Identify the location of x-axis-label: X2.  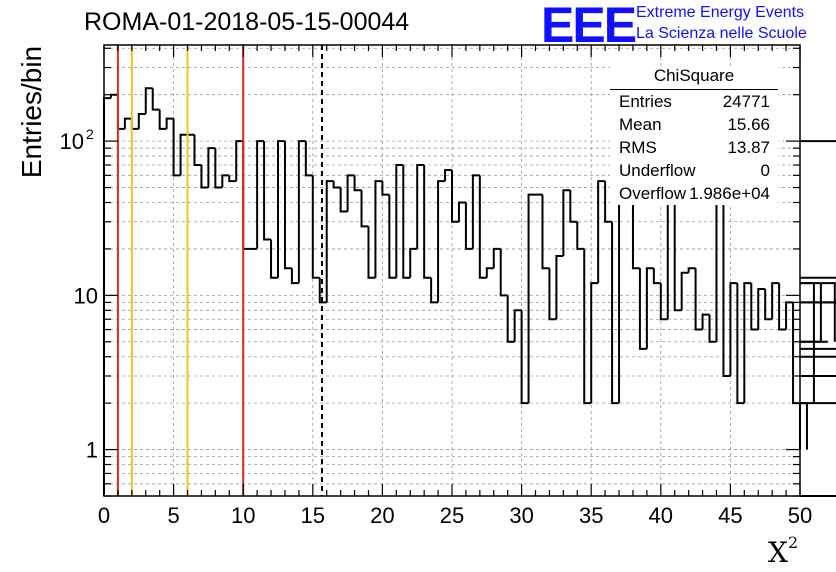
(783, 551).